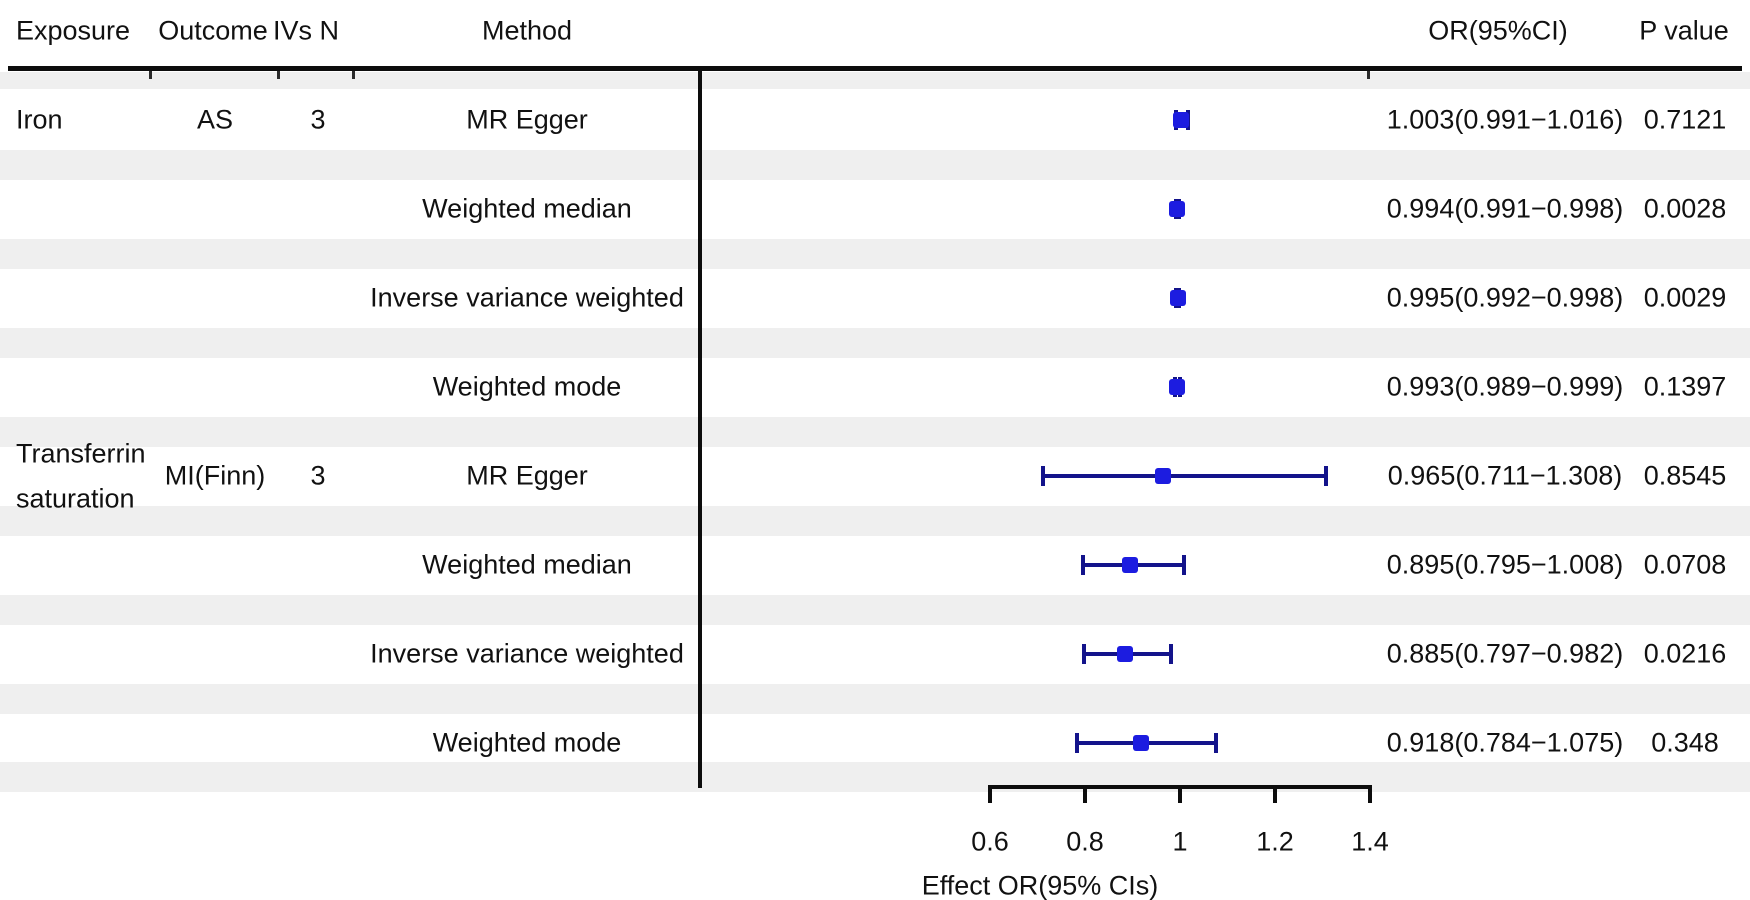  I want to click on x-axis-tick-label: 1.2, so click(1275, 841).